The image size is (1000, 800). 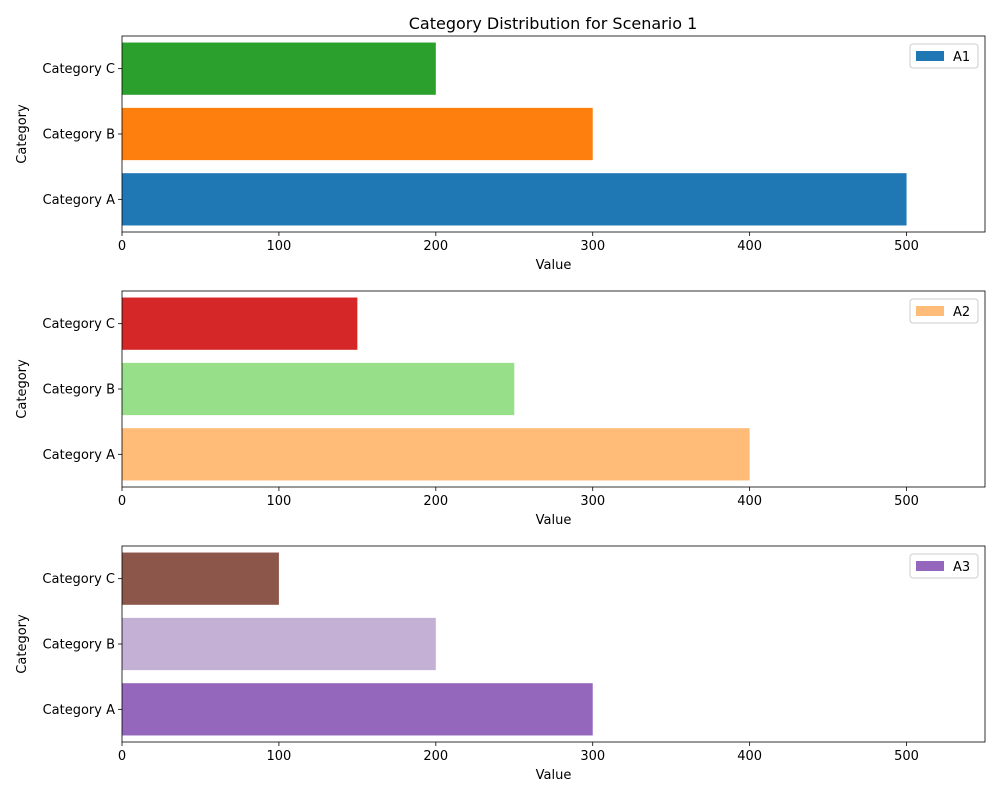 What do you see at coordinates (961, 567) in the screenshot?
I see `legend-label: A3` at bounding box center [961, 567].